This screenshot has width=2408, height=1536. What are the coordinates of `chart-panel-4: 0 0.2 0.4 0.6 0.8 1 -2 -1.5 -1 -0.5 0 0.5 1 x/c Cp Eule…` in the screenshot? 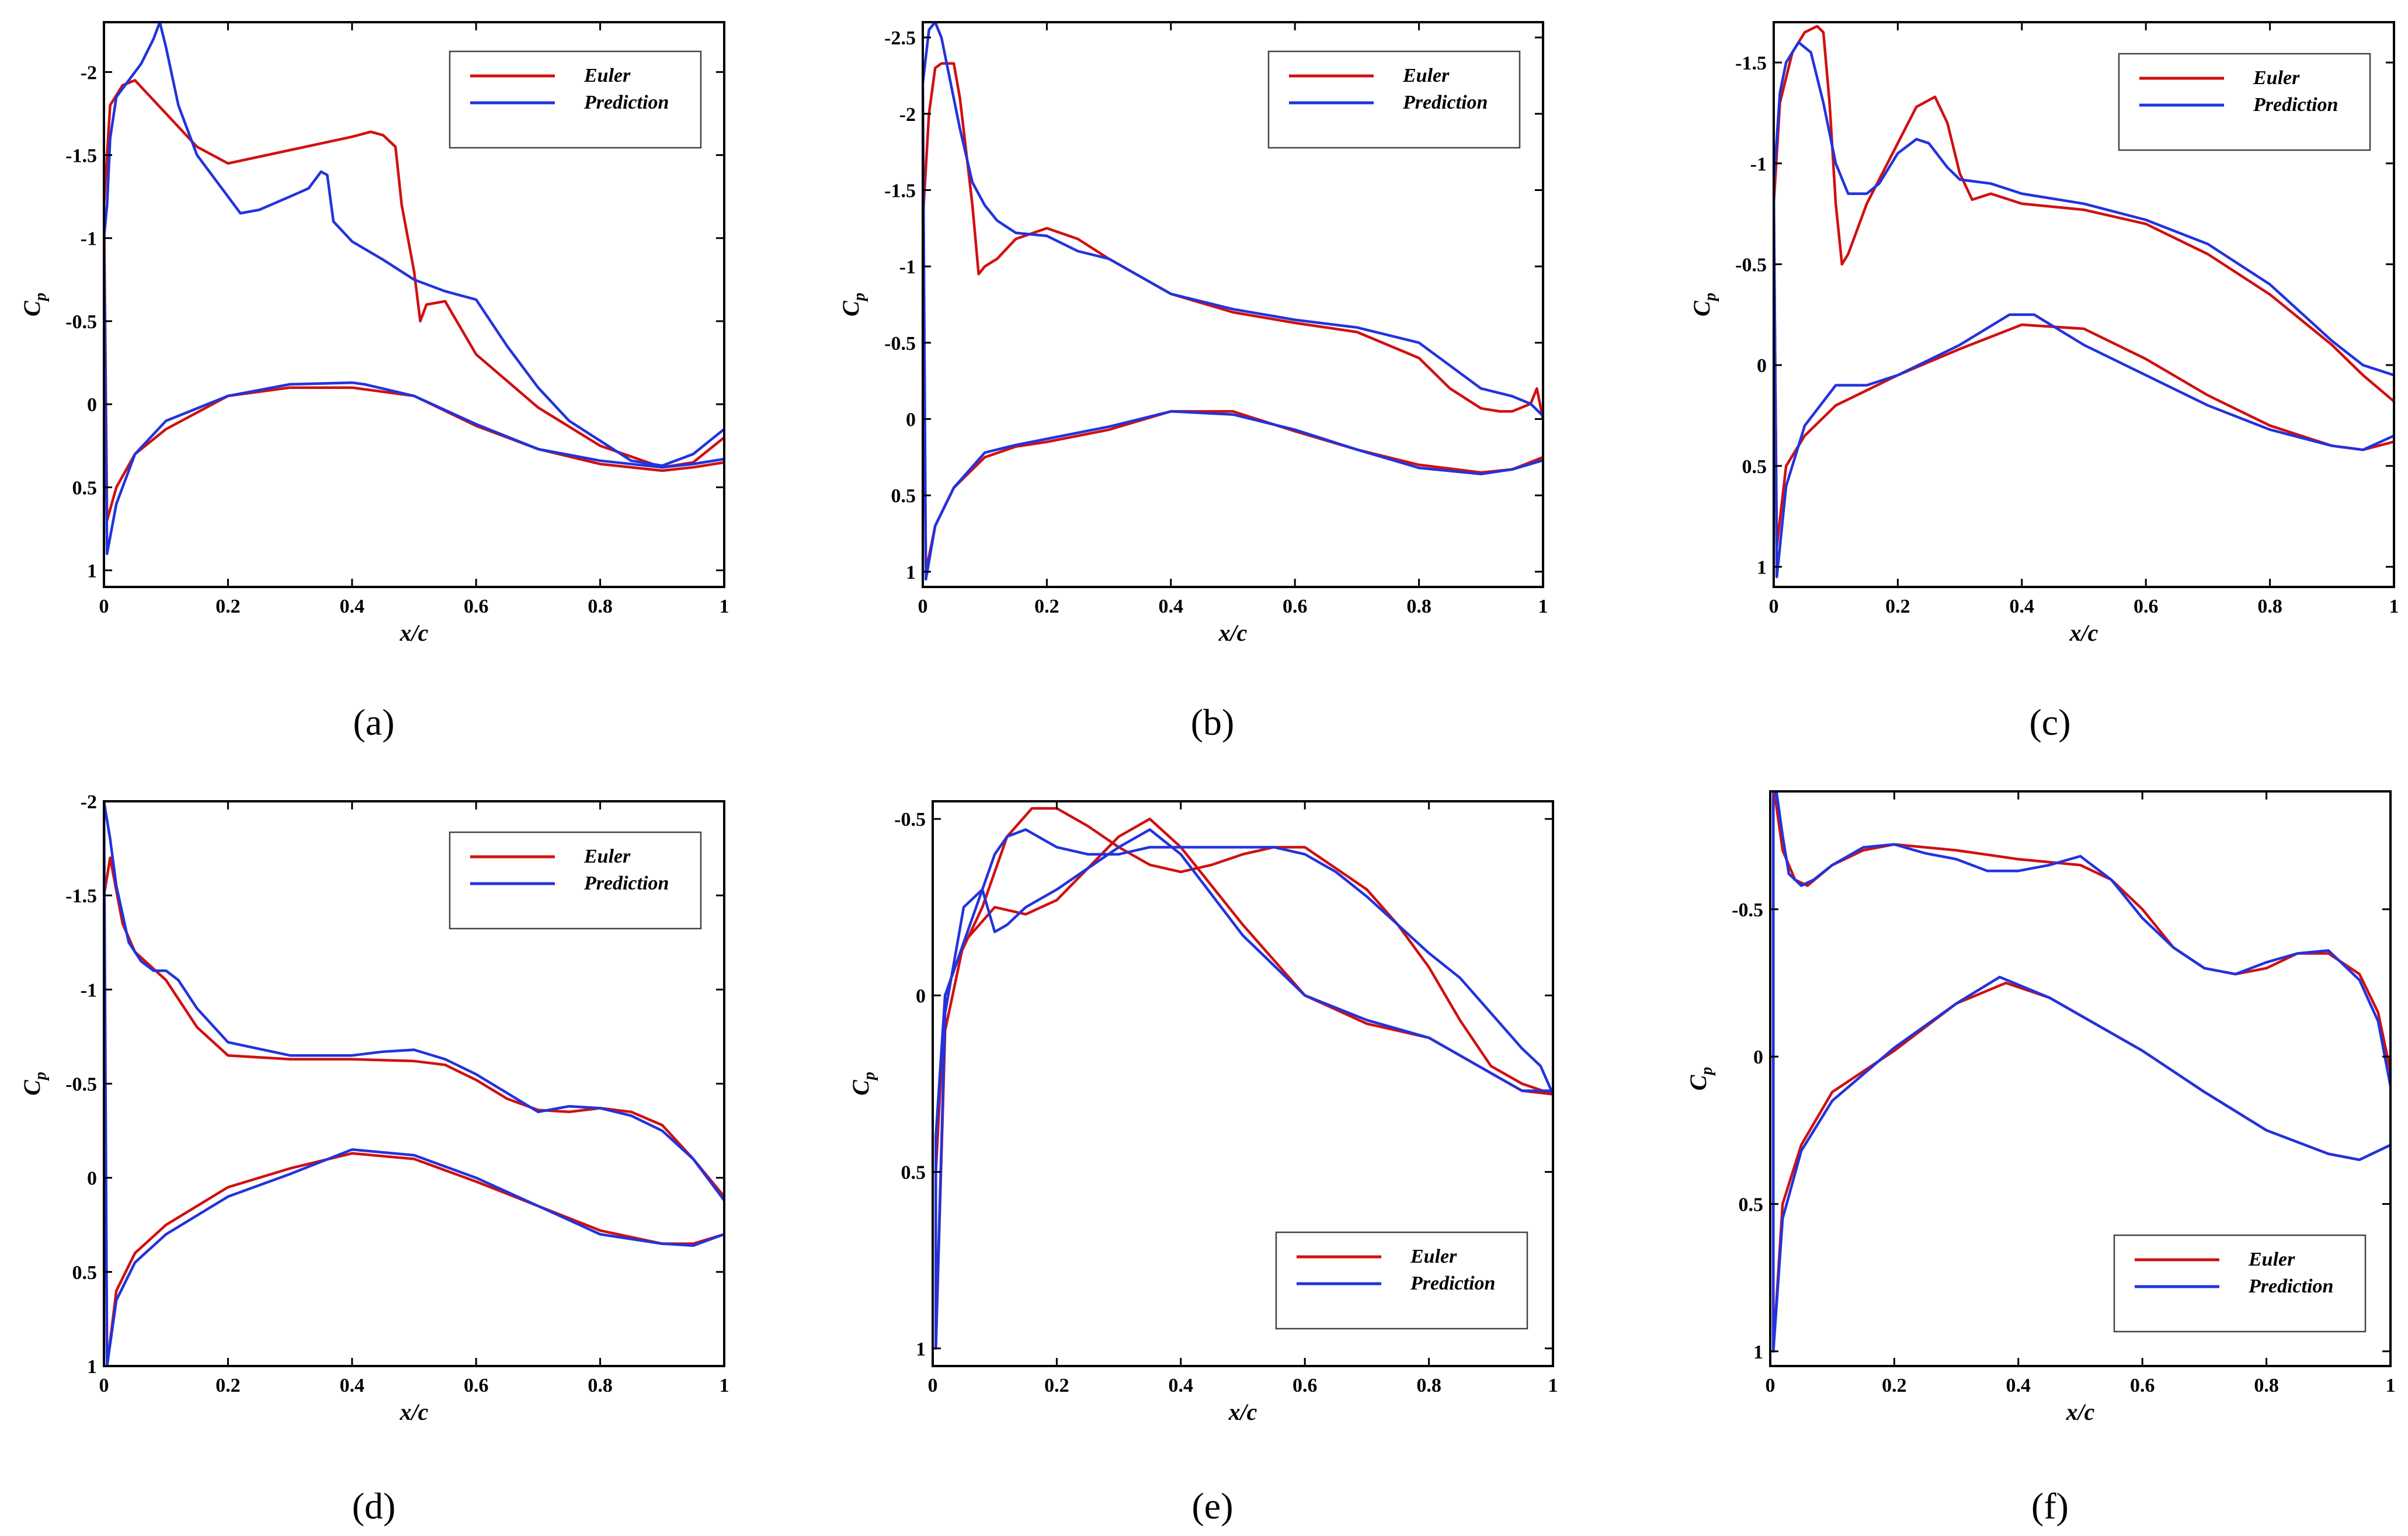 It's located at (374, 1159).